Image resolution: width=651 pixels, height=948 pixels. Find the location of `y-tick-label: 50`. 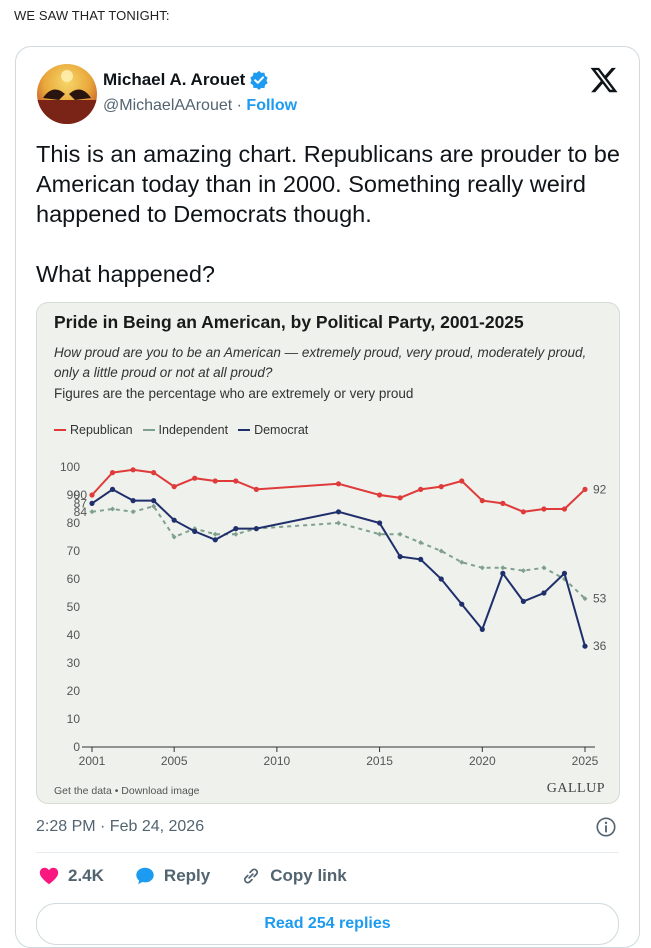

y-tick-label: 50 is located at coordinates (74, 607).